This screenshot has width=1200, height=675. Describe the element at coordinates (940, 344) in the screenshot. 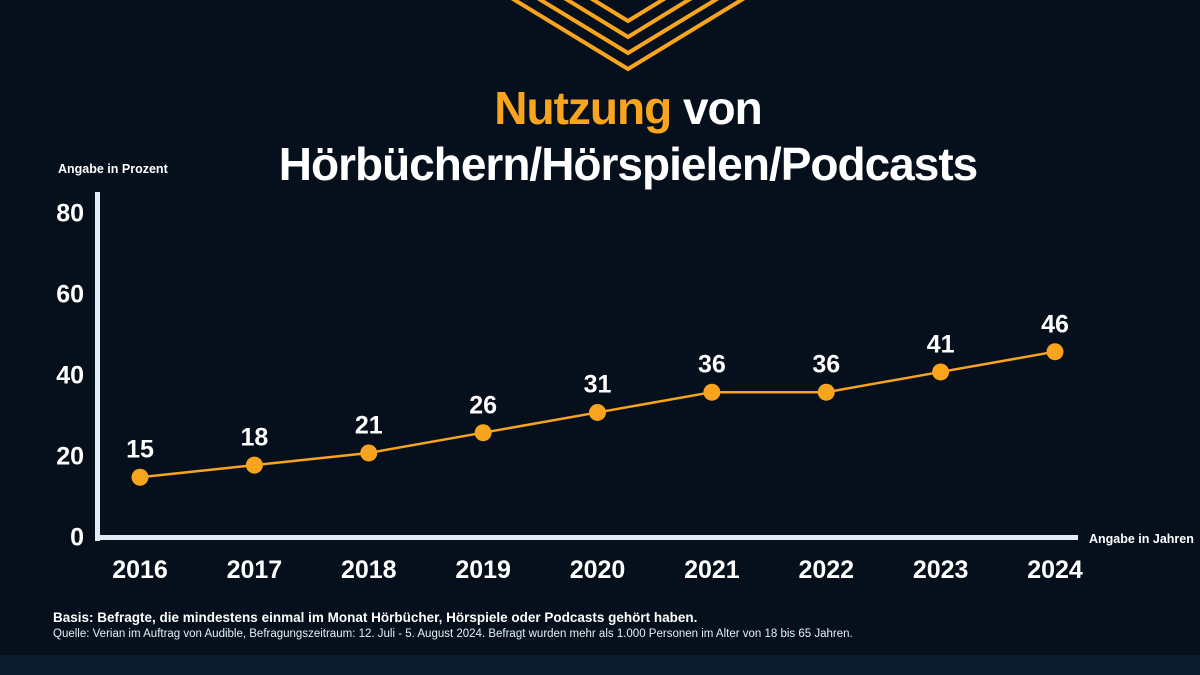

I see `data-point-value: 41` at that location.